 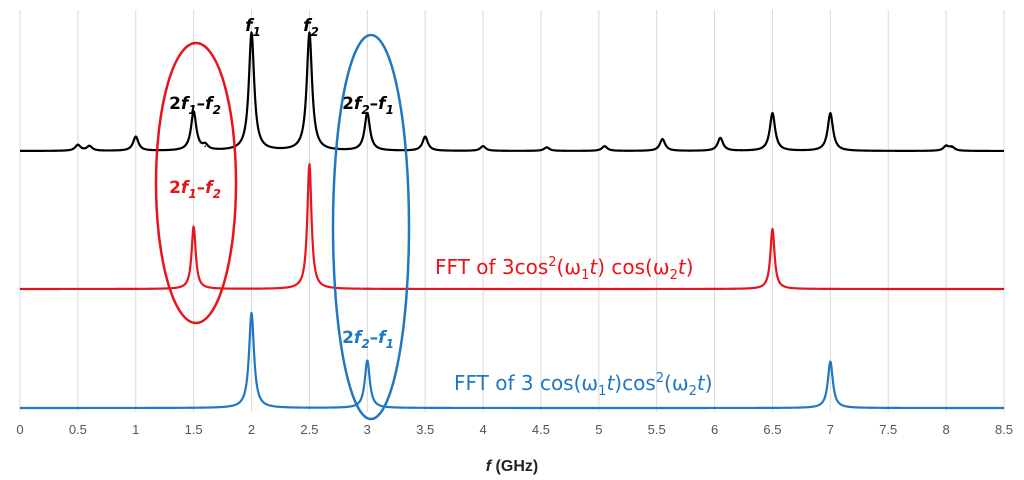 I want to click on fft-label-blue: FFT of 3 cos(ω1t)cos2(ω2t), so click(x=583, y=385).